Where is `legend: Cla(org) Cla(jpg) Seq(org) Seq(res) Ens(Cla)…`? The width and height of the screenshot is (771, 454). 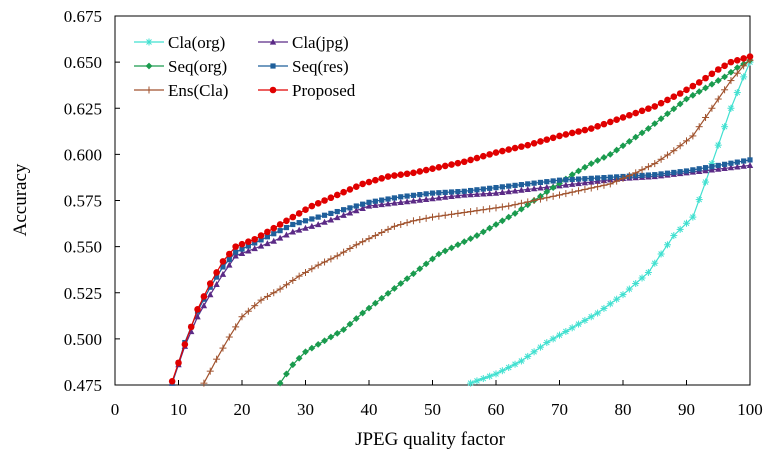 legend: Cla(org) Cla(jpg) Seq(org) Seq(res) Ens(Cla)… is located at coordinates (245, 66).